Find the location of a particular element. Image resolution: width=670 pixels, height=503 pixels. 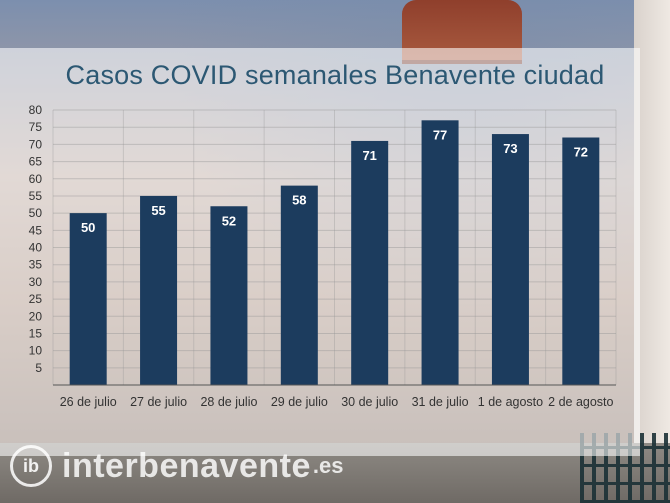

x-tick-label: 26 de julio is located at coordinates (88, 402).